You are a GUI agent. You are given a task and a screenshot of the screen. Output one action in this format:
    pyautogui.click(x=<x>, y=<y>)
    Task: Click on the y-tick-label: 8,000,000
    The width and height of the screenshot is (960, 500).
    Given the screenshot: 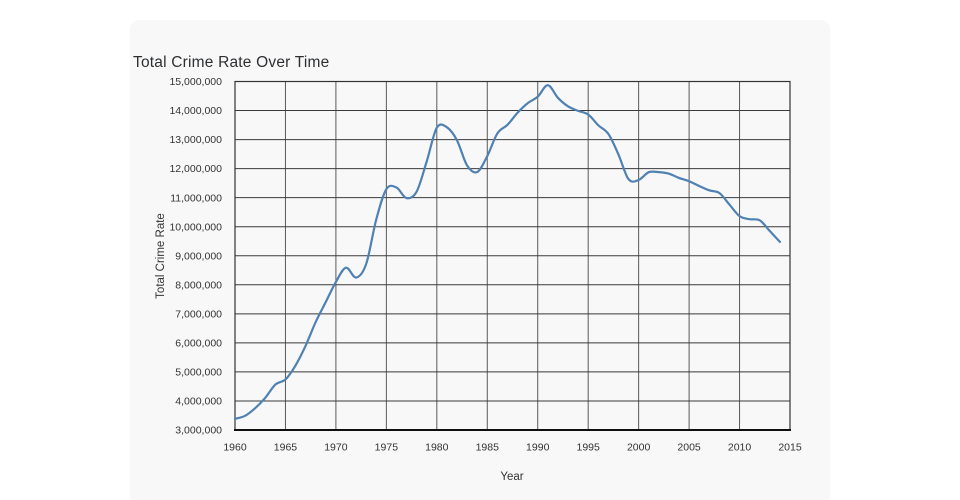 What is the action you would take?
    pyautogui.click(x=198, y=285)
    